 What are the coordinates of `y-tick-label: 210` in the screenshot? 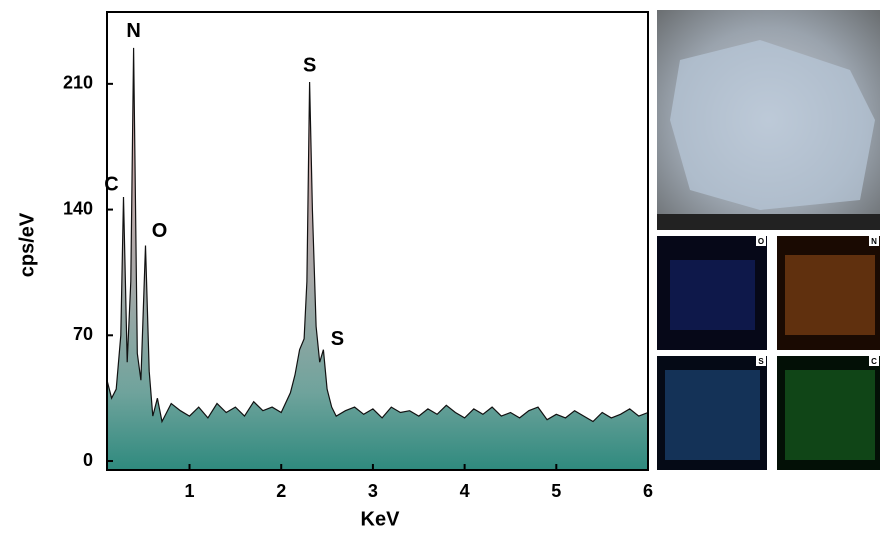 It's located at (78, 83).